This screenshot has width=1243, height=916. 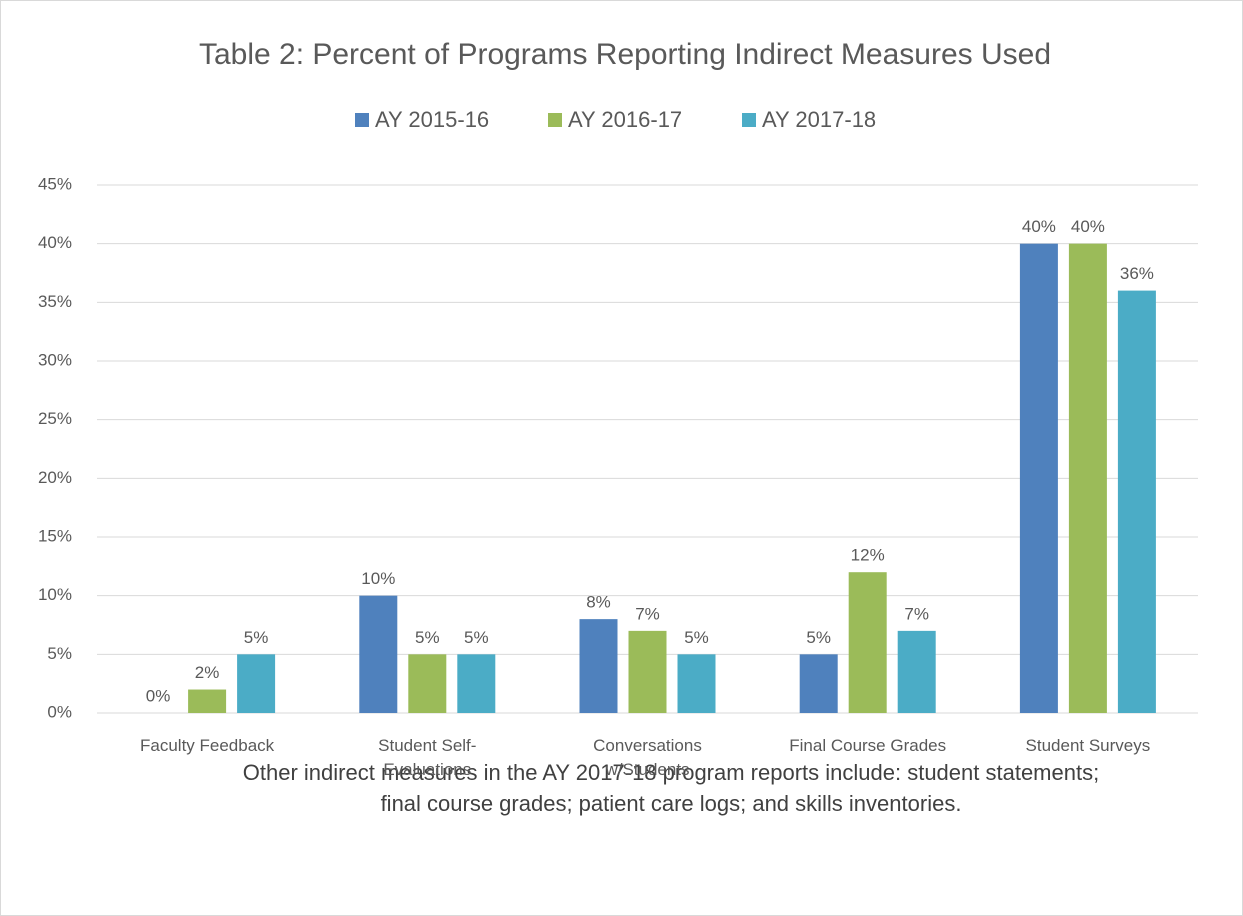 What do you see at coordinates (55, 242) in the screenshot?
I see `y-tick-label: 40%` at bounding box center [55, 242].